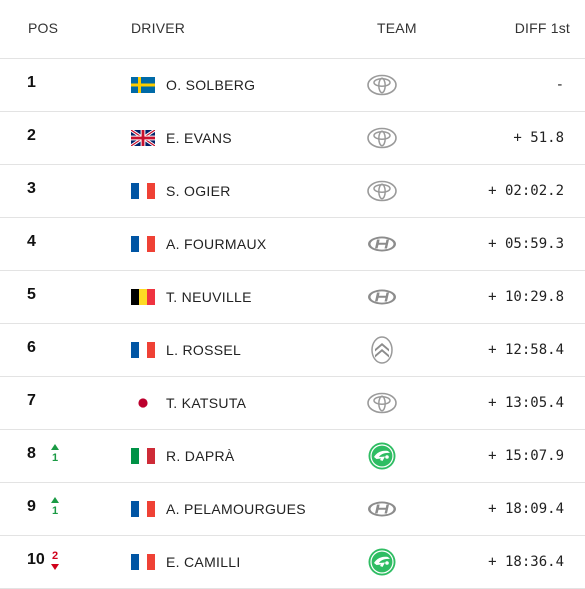  Describe the element at coordinates (31, 400) in the screenshot. I see `position-number: 7` at that location.